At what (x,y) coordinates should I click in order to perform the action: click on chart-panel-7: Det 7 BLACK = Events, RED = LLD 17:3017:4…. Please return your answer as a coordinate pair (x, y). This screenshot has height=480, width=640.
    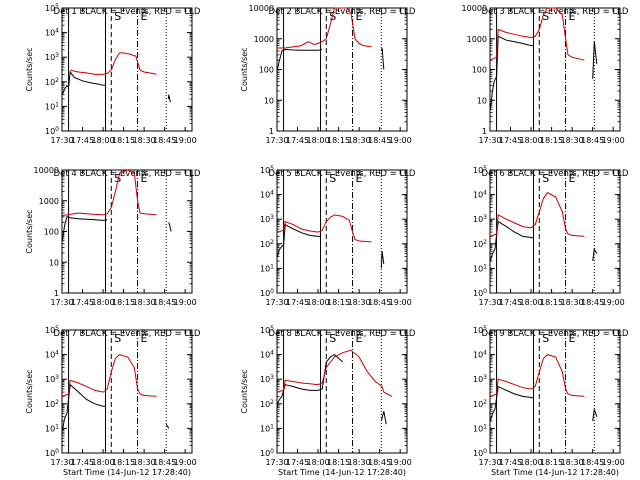
    Looking at the image, I should click on (113, 401).